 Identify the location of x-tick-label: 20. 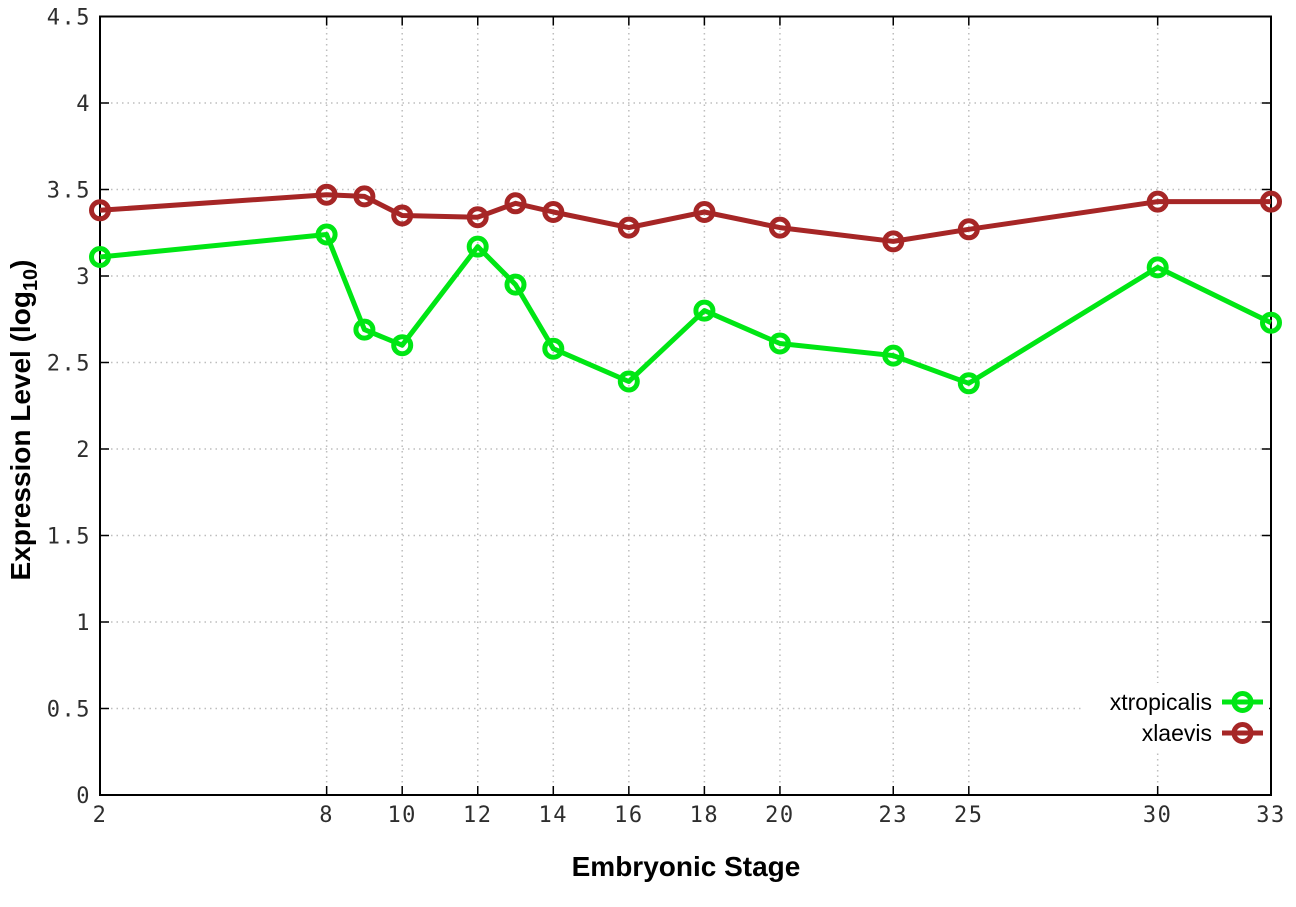
(780, 815).